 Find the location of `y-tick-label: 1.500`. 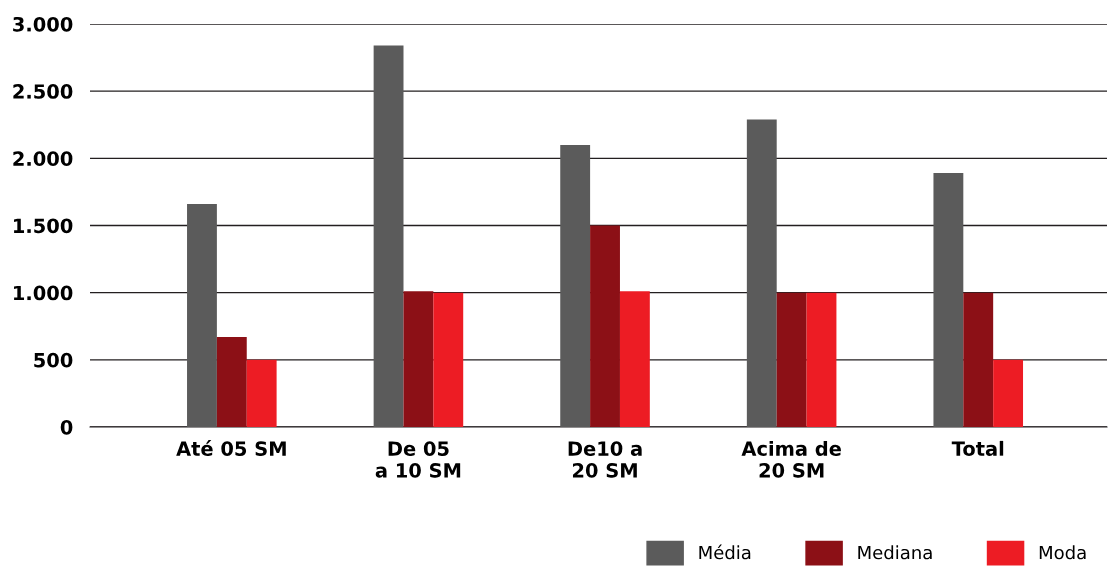

y-tick-label: 1.500 is located at coordinates (43, 226).